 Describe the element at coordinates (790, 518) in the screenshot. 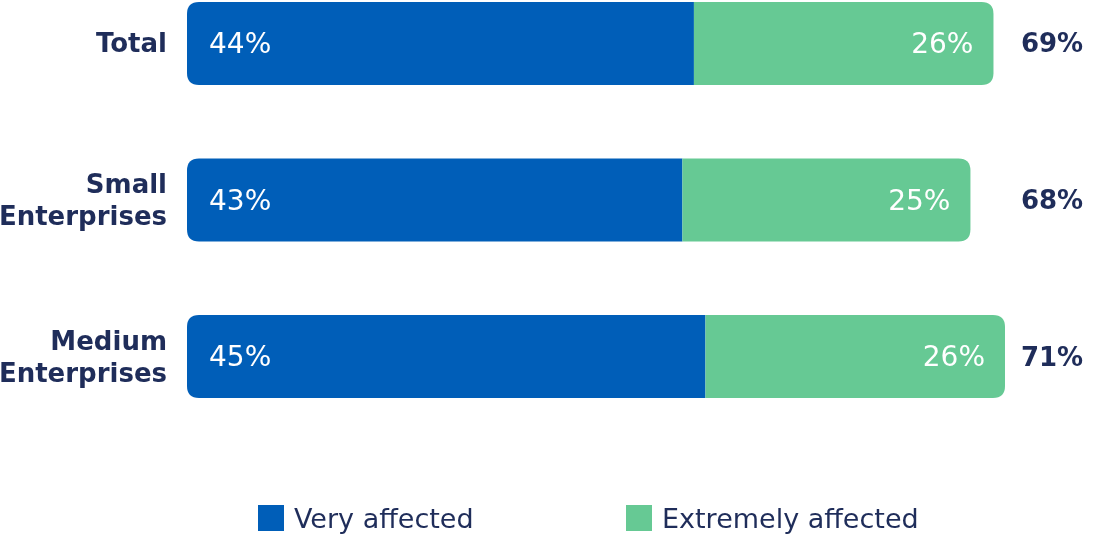

I see `legend-label: Extremely affected` at that location.